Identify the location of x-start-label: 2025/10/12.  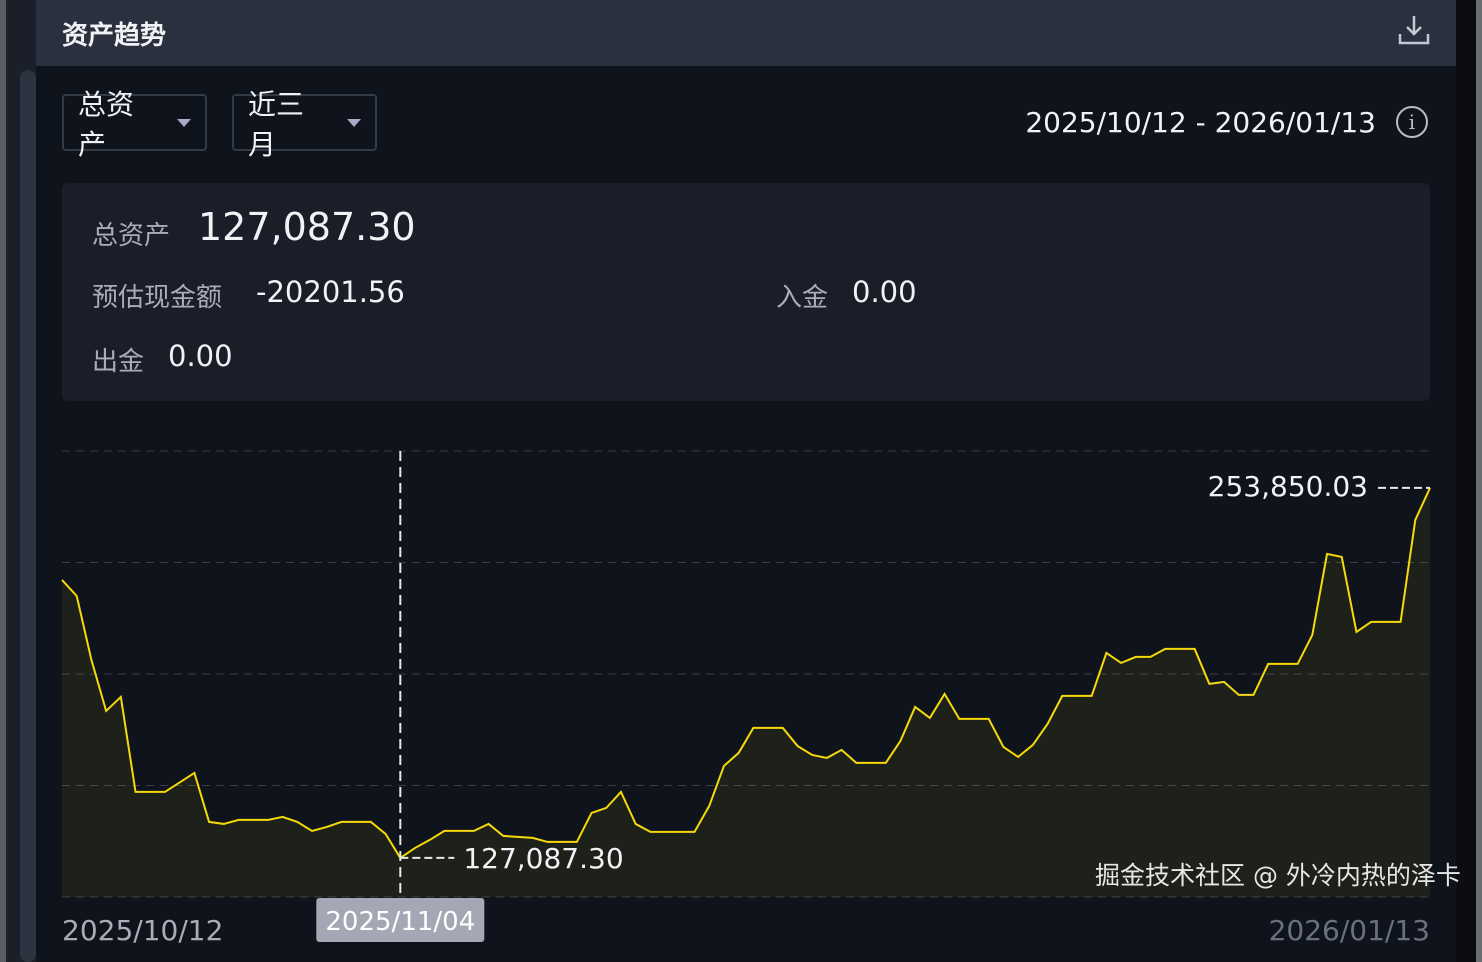
(142, 930).